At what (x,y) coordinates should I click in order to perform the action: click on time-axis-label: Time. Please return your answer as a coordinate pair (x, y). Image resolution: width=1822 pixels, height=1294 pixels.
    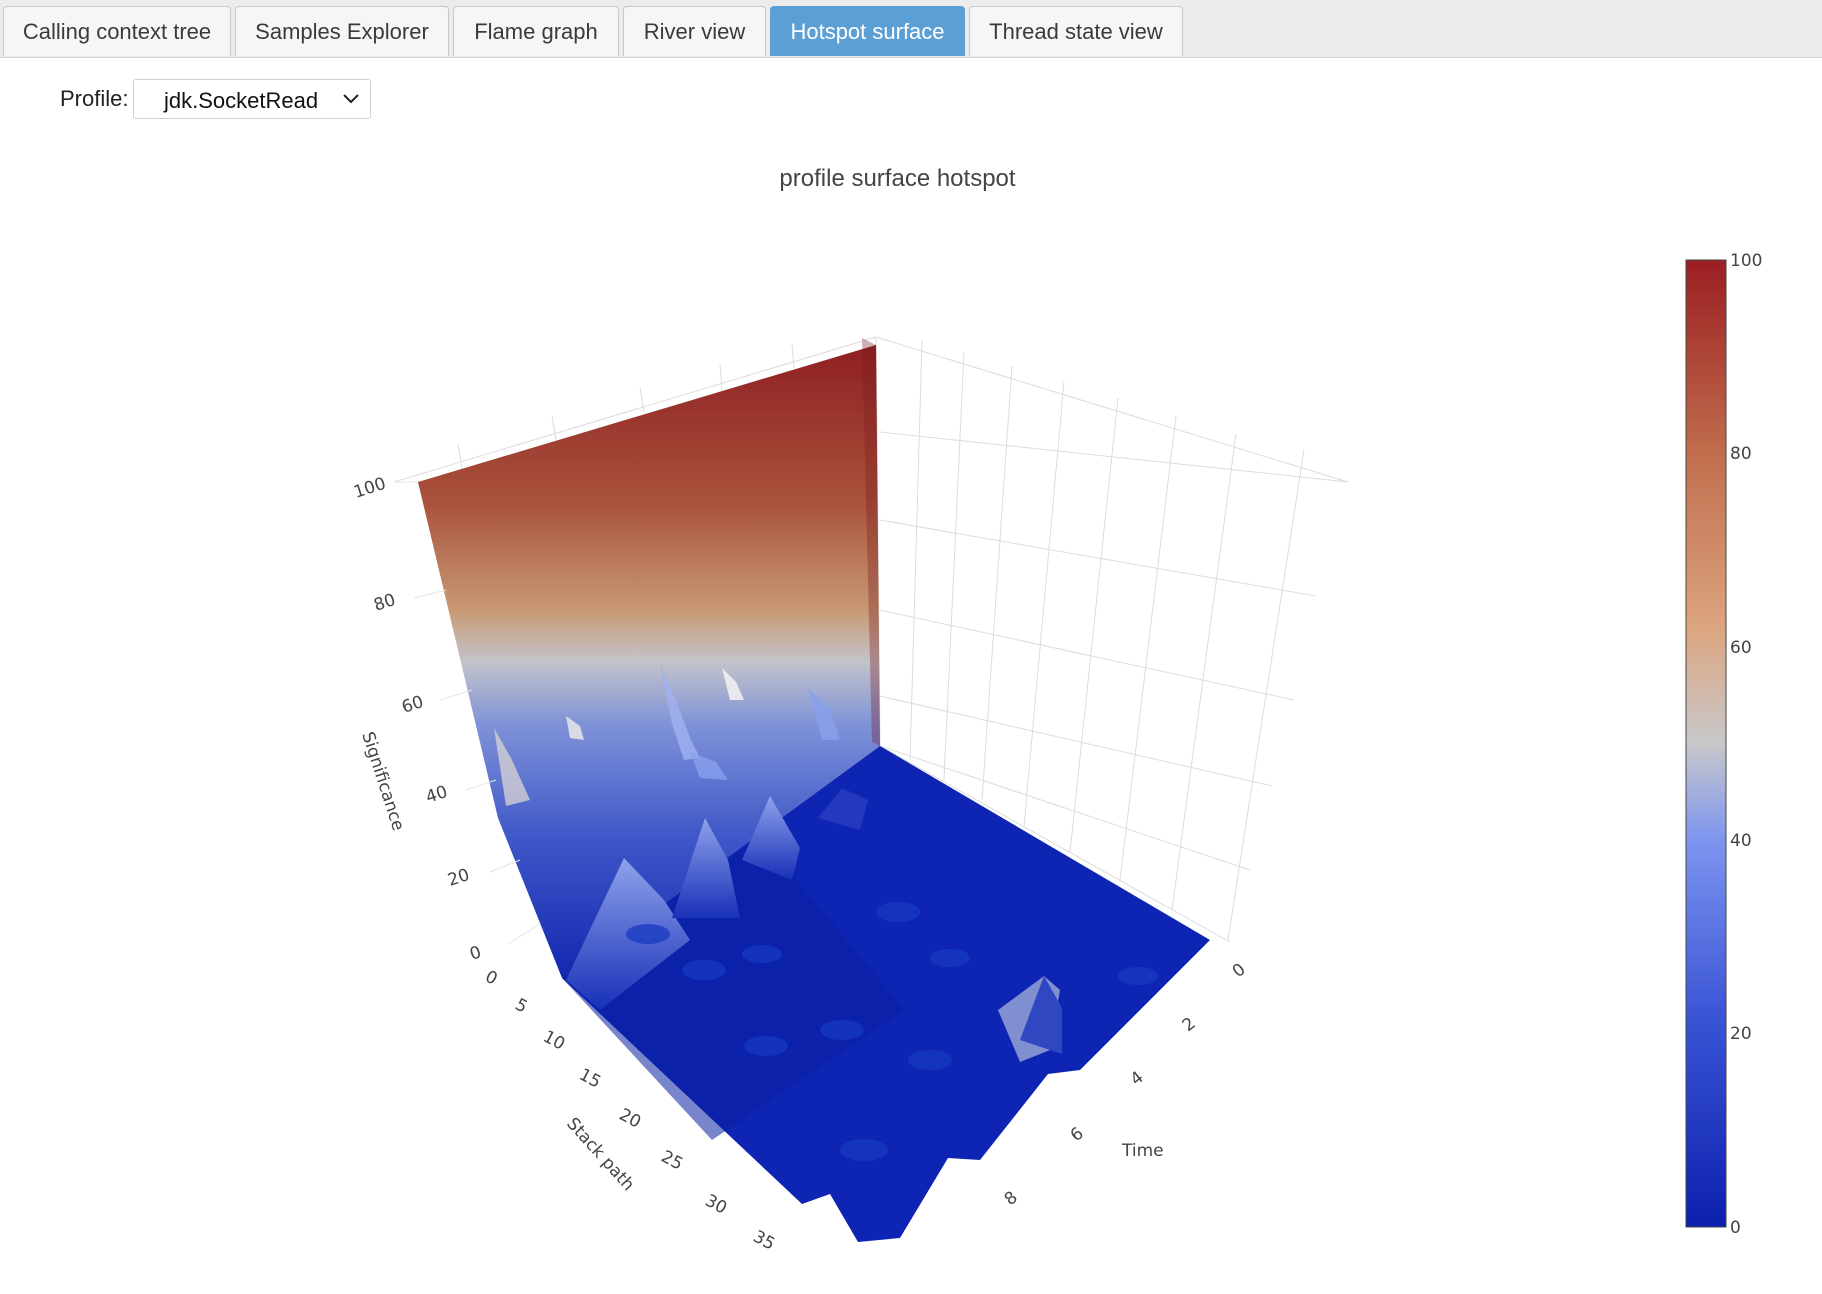
    Looking at the image, I should click on (1142, 1151).